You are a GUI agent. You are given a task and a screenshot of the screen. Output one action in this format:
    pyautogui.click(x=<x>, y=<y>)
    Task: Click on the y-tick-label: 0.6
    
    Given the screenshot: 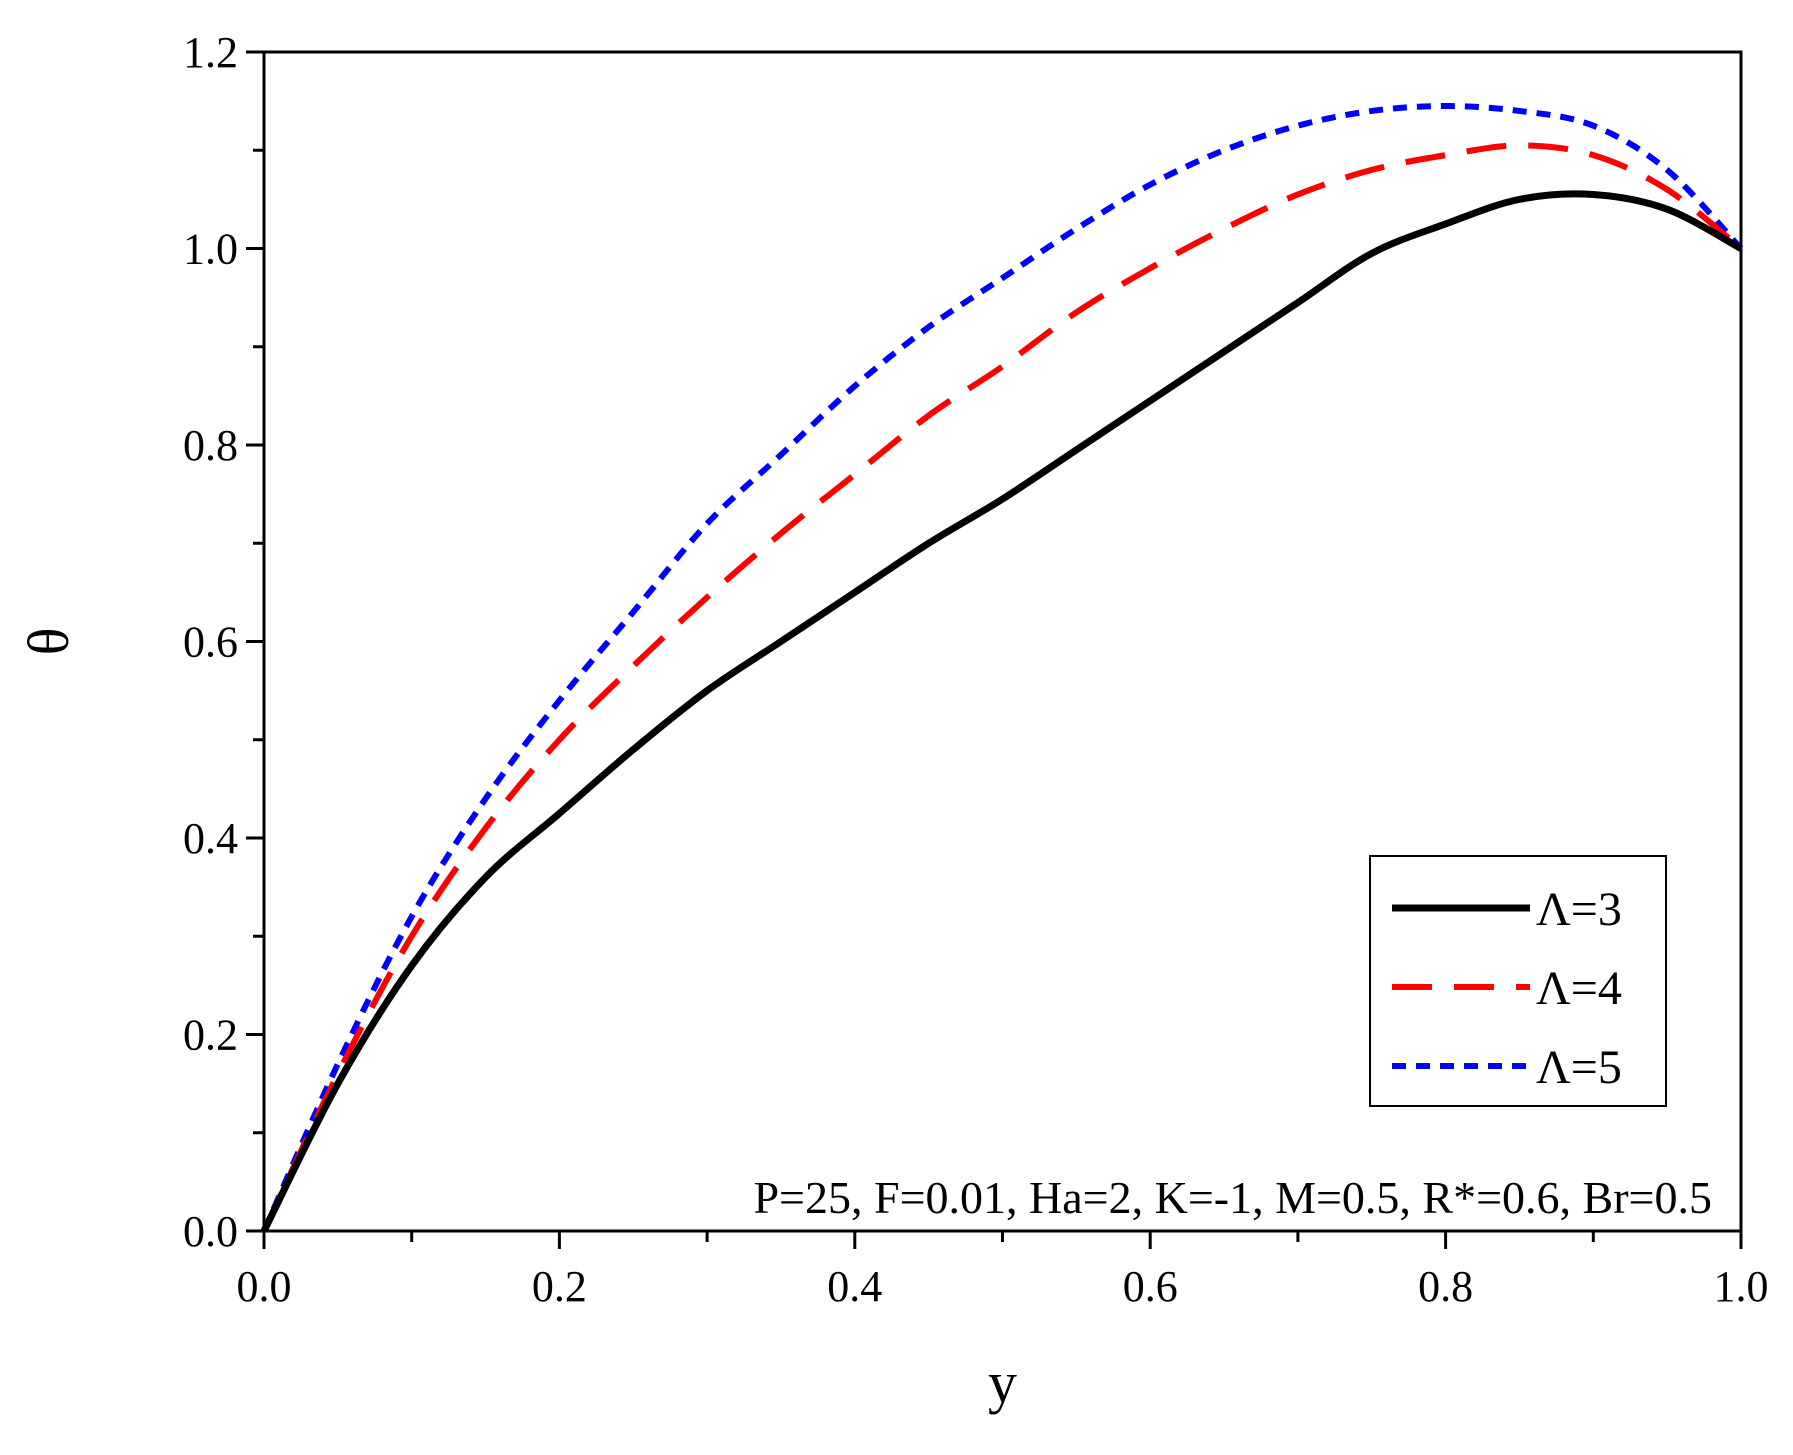 What is the action you would take?
    pyautogui.click(x=210, y=642)
    